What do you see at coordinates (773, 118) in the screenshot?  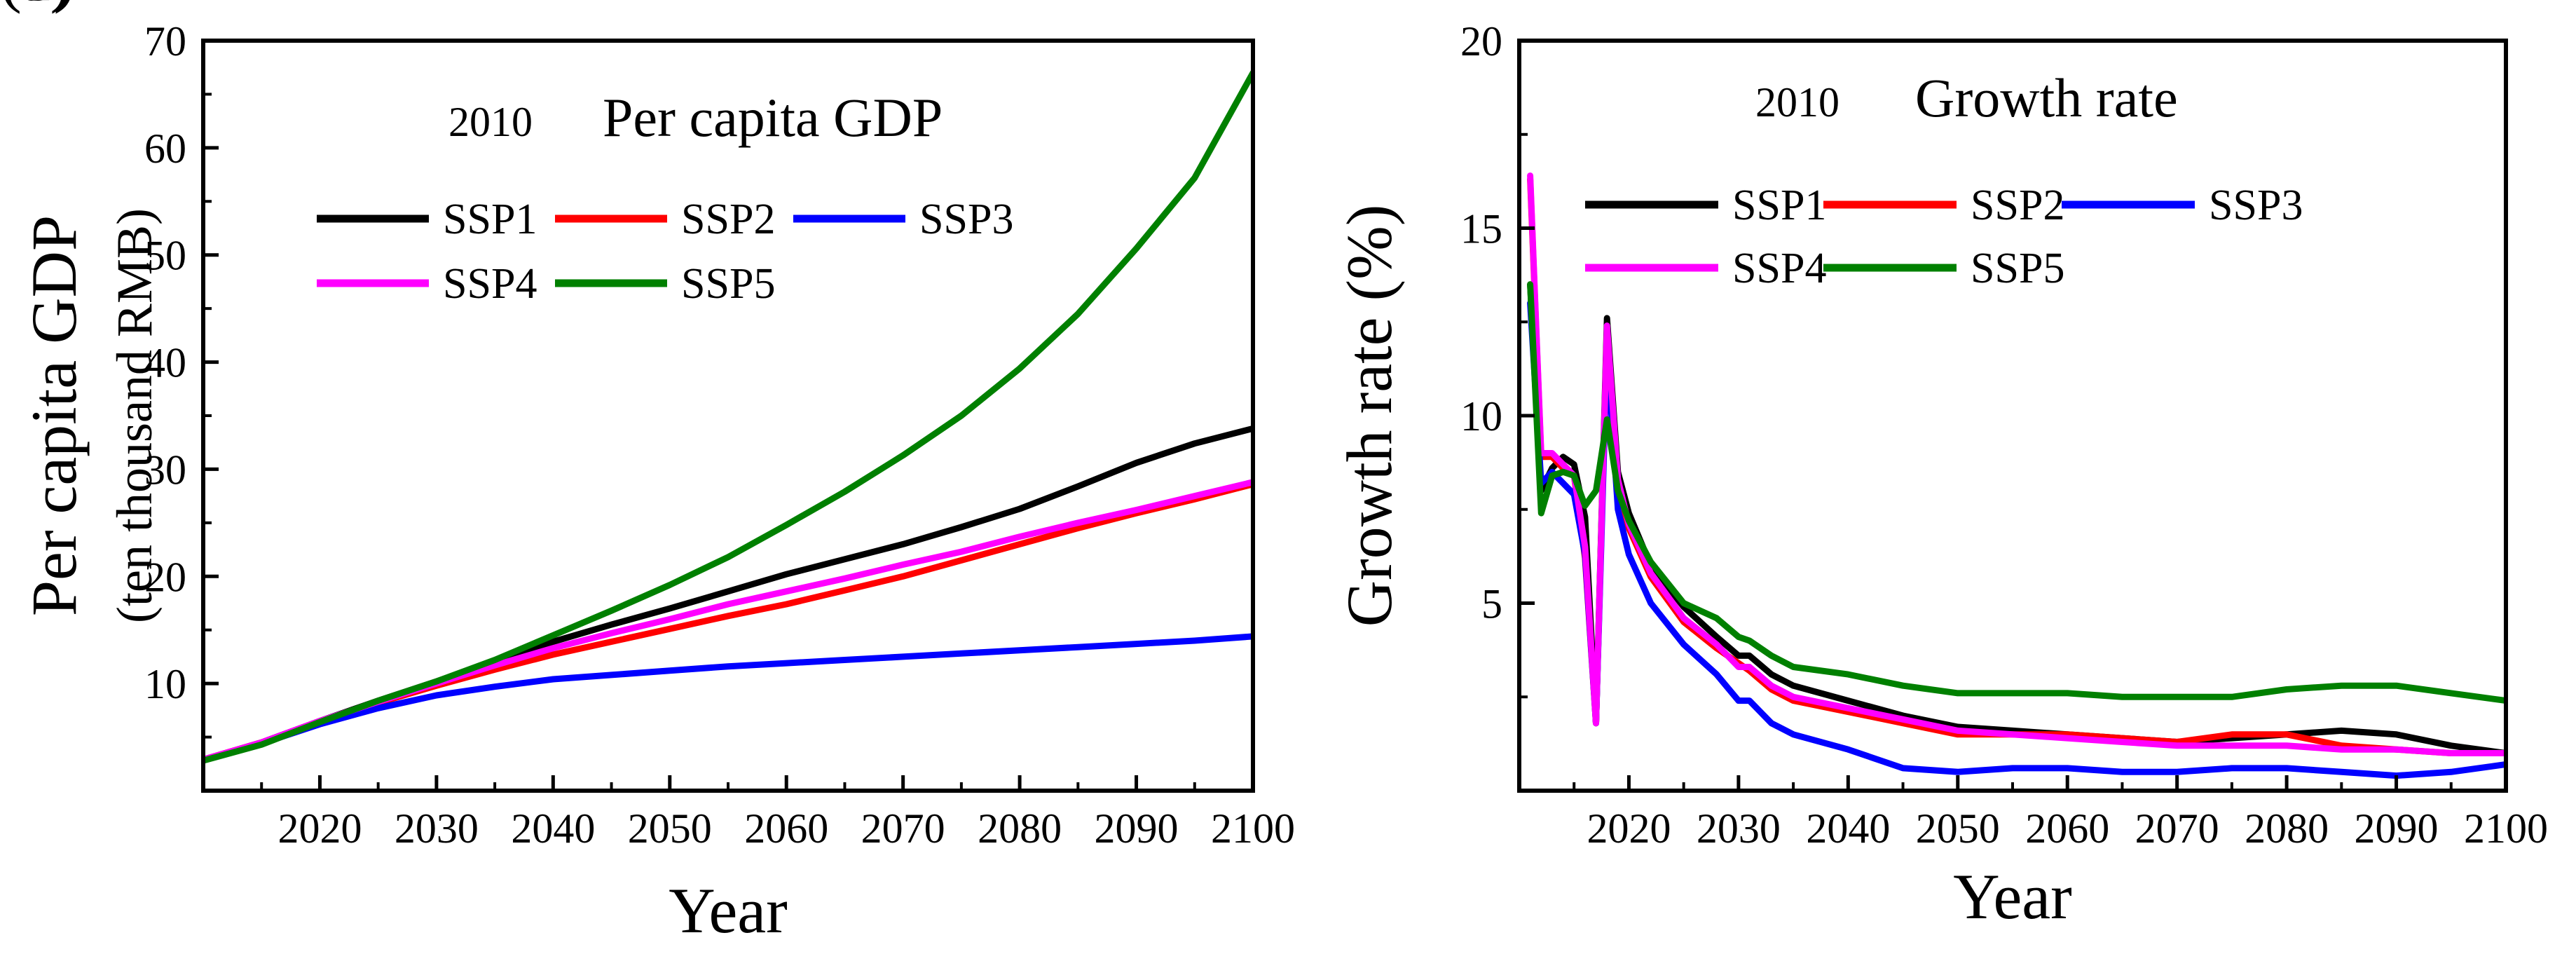 I see `panel-a-title: Per capita GDP` at bounding box center [773, 118].